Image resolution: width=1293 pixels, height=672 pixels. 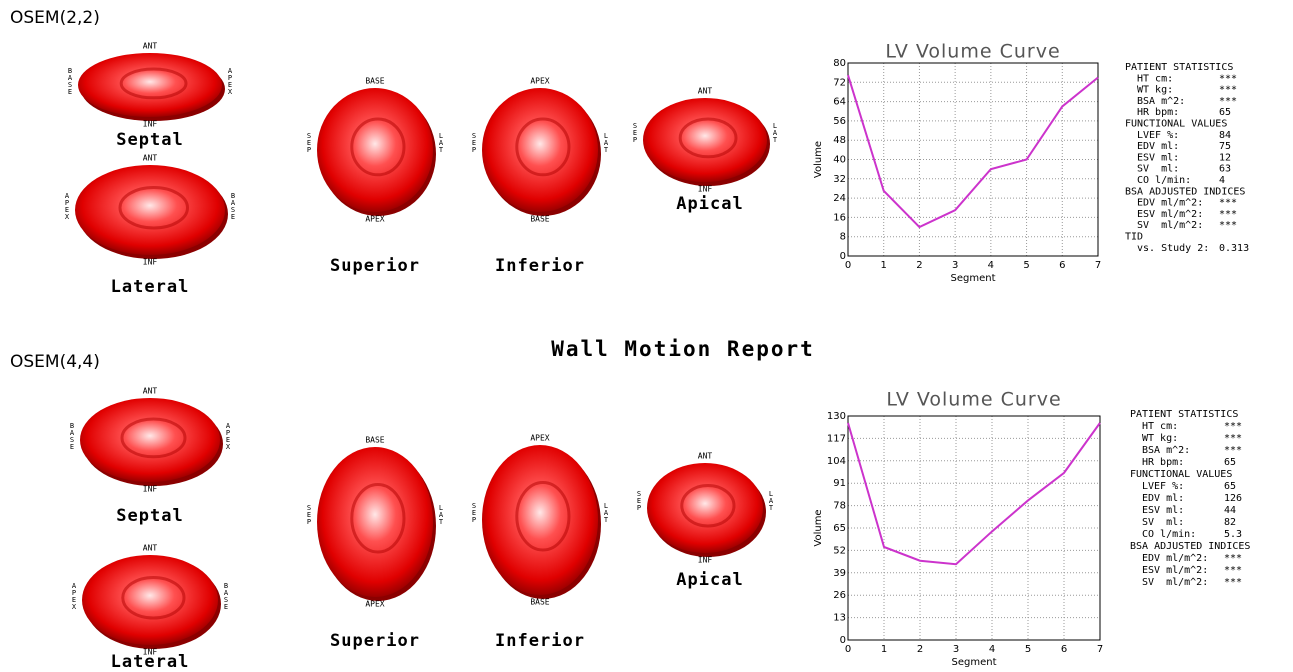 What do you see at coordinates (1062, 265) in the screenshot?
I see `x-tick-label: 6` at bounding box center [1062, 265].